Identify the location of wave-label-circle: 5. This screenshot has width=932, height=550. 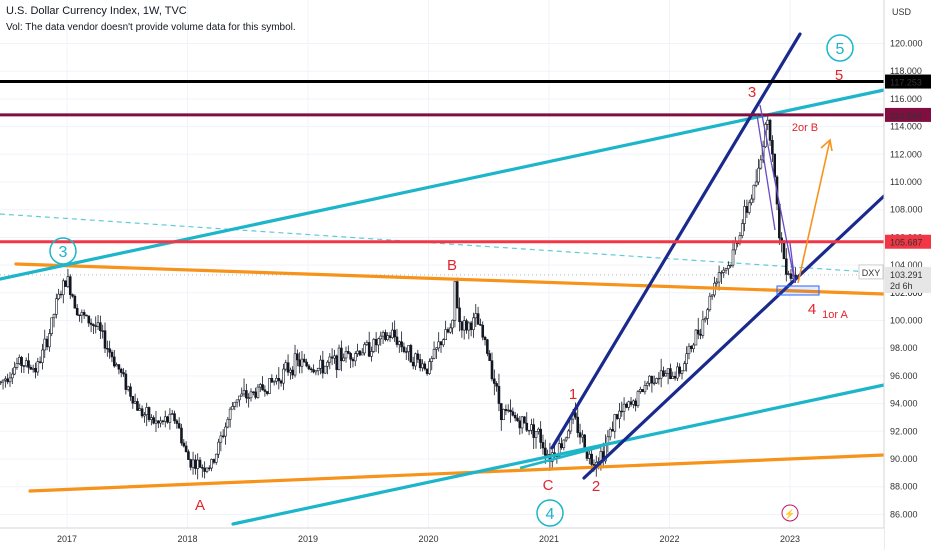
(840, 49).